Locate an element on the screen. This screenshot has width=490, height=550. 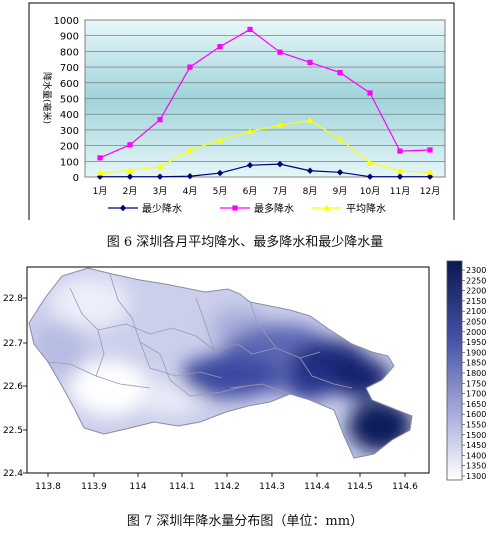
lon-tick-label: 113.9 is located at coordinates (94, 487).